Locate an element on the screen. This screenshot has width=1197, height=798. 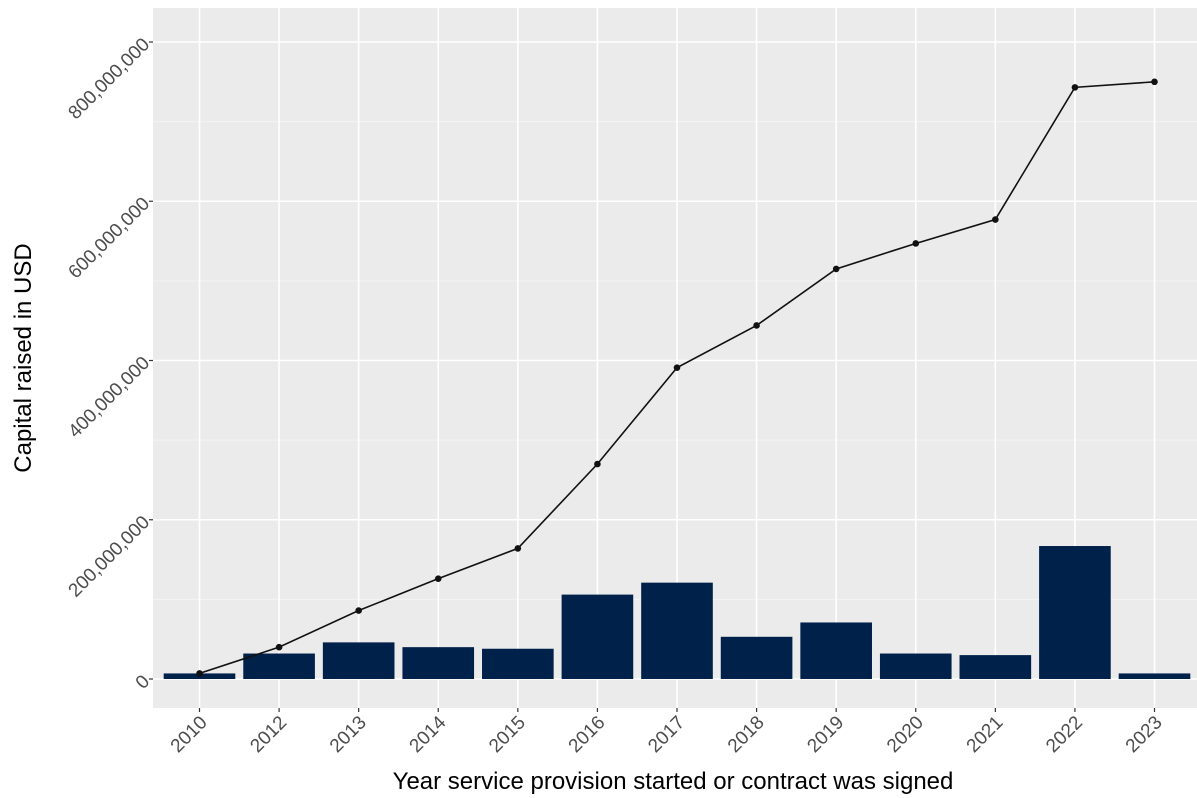
y-tick-label: 0 is located at coordinates (143, 682).